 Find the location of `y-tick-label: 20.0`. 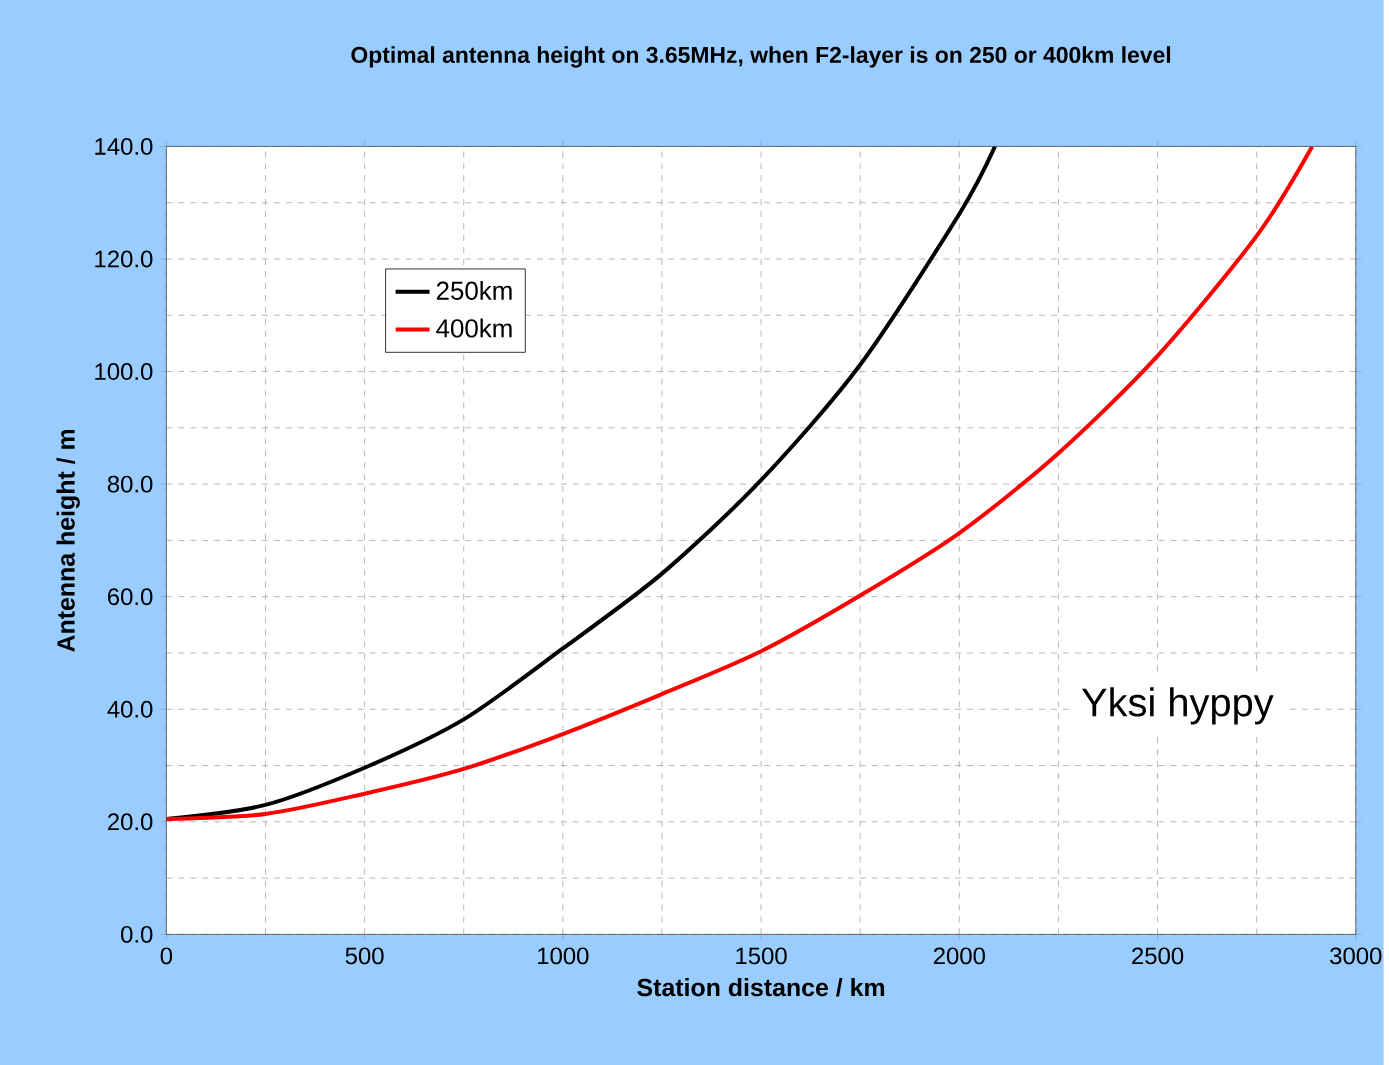

y-tick-label: 20.0 is located at coordinates (130, 822).